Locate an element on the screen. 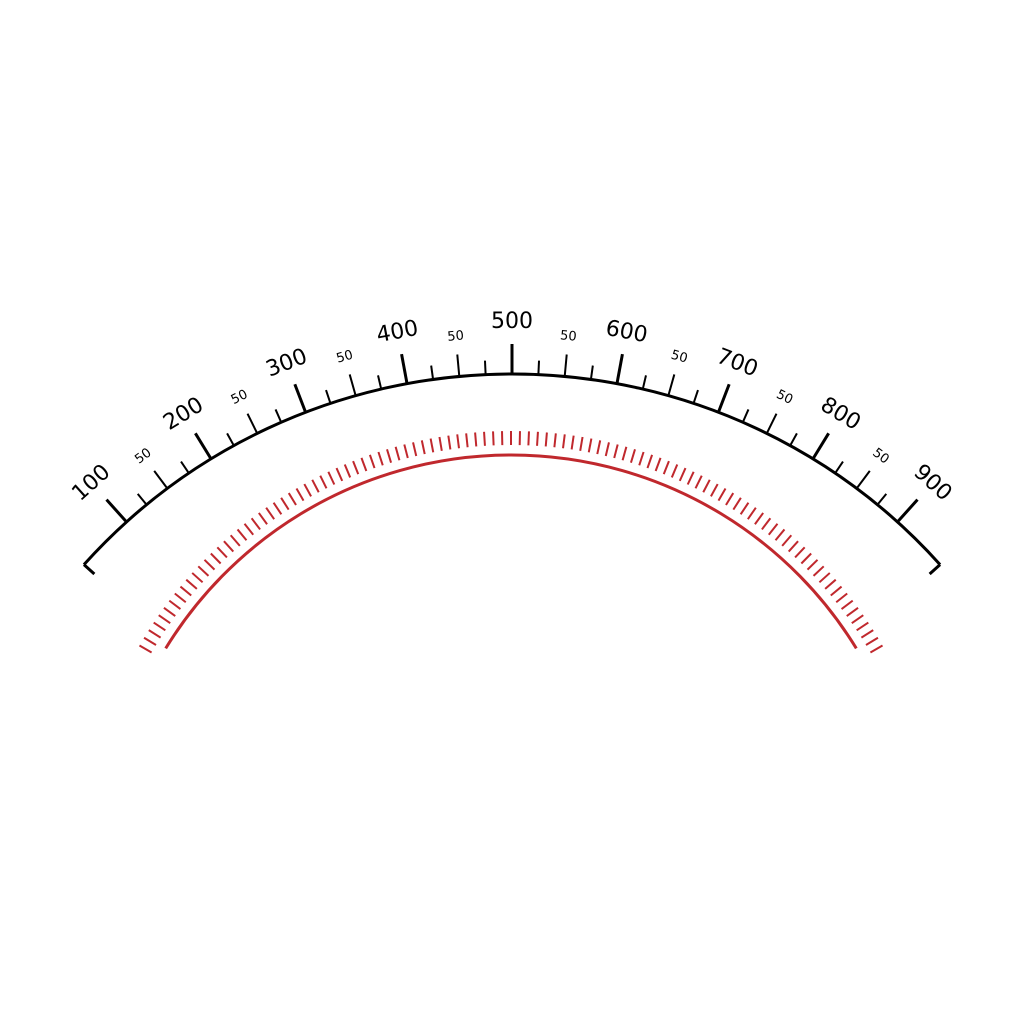  major-label: 800 is located at coordinates (840, 413).